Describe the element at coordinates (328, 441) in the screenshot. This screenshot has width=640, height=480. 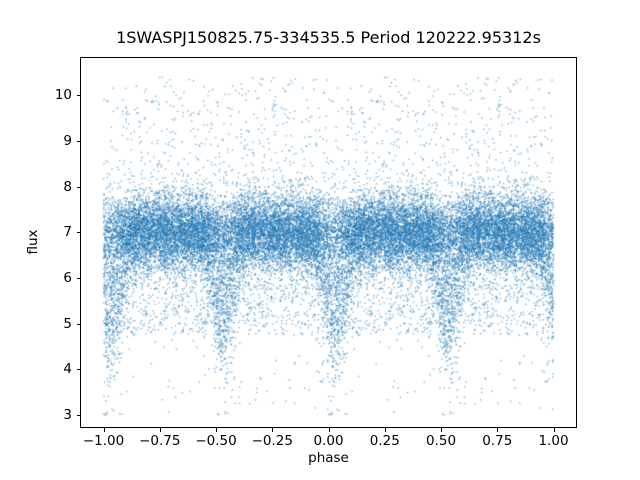
I see `x-tick-label: 0.00` at that location.